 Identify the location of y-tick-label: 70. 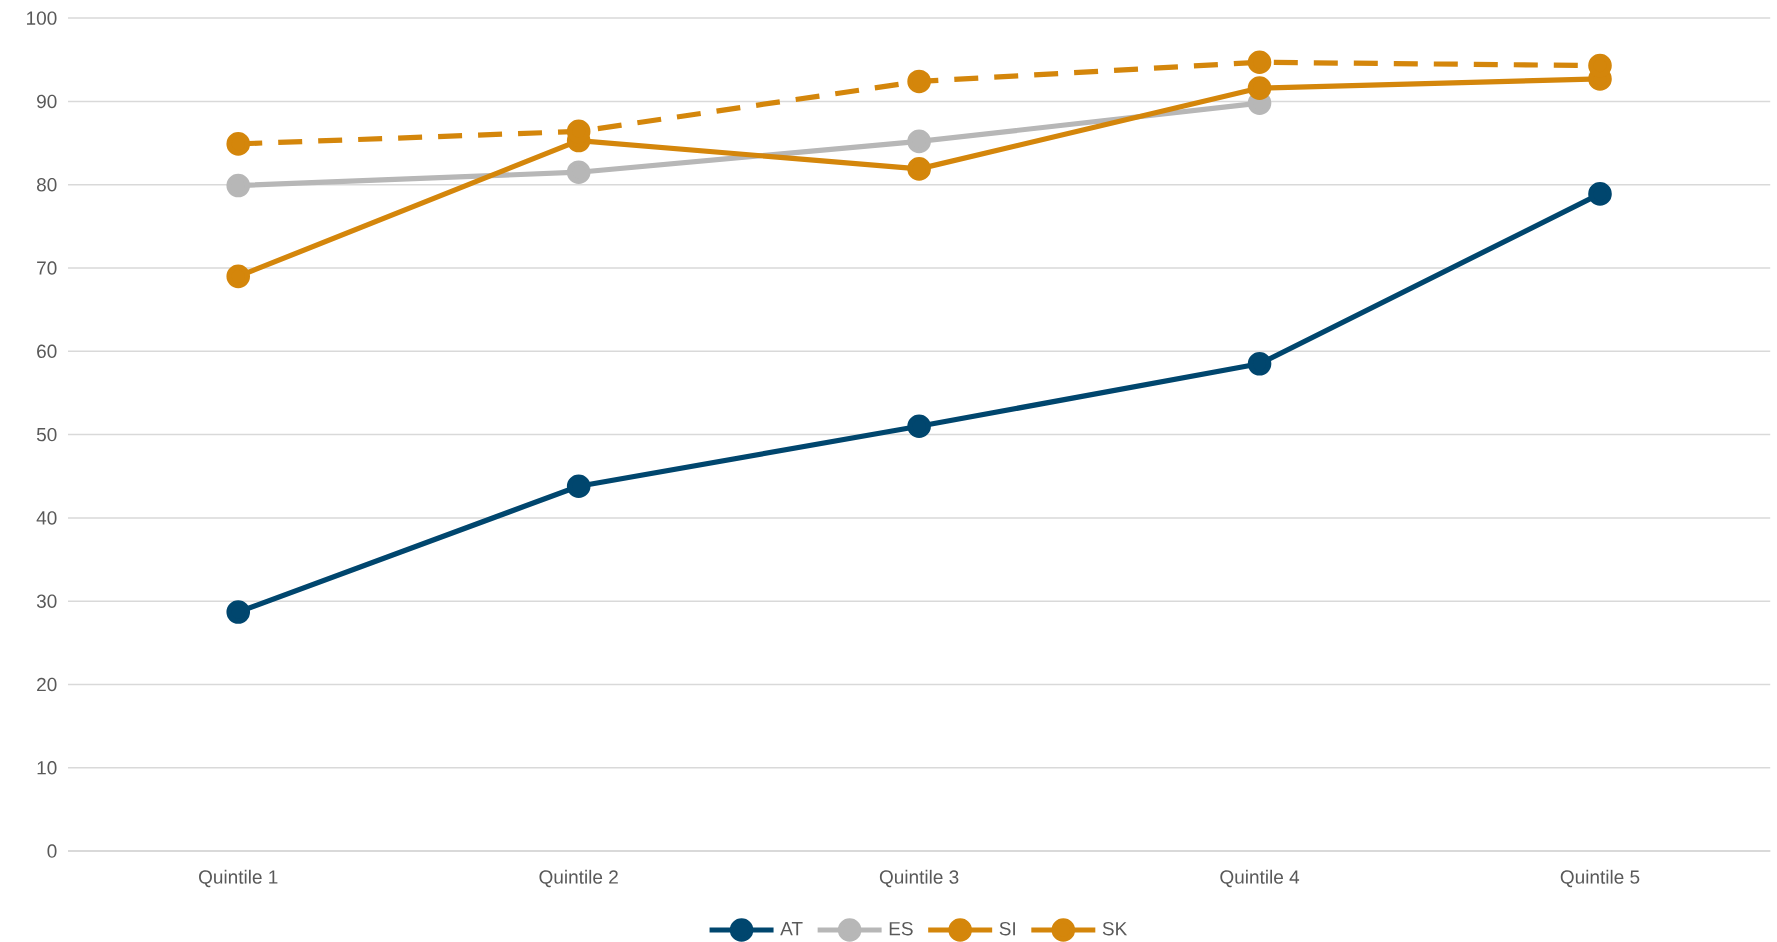
(47, 268).